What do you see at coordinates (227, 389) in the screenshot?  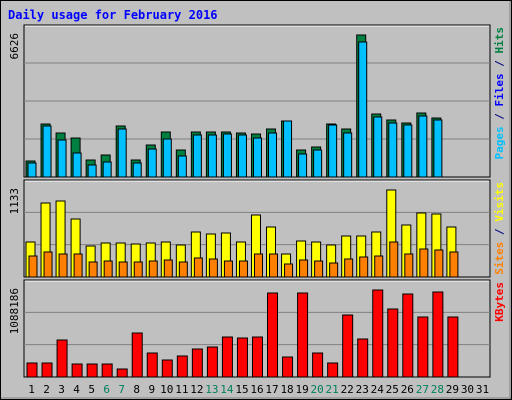 I see `day-label: 14` at bounding box center [227, 389].